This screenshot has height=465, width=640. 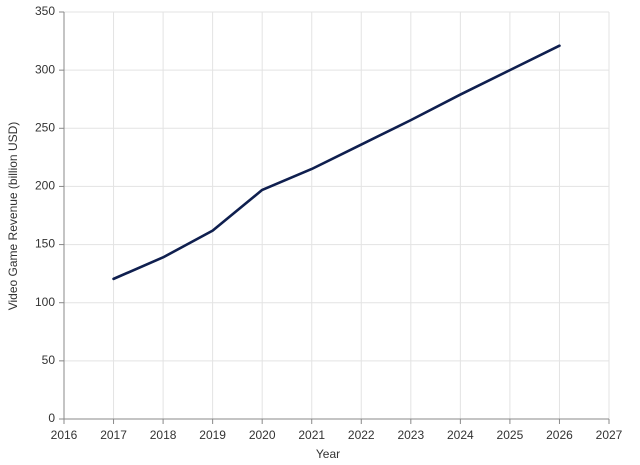 I want to click on y-tick-label: 0, so click(x=51, y=418).